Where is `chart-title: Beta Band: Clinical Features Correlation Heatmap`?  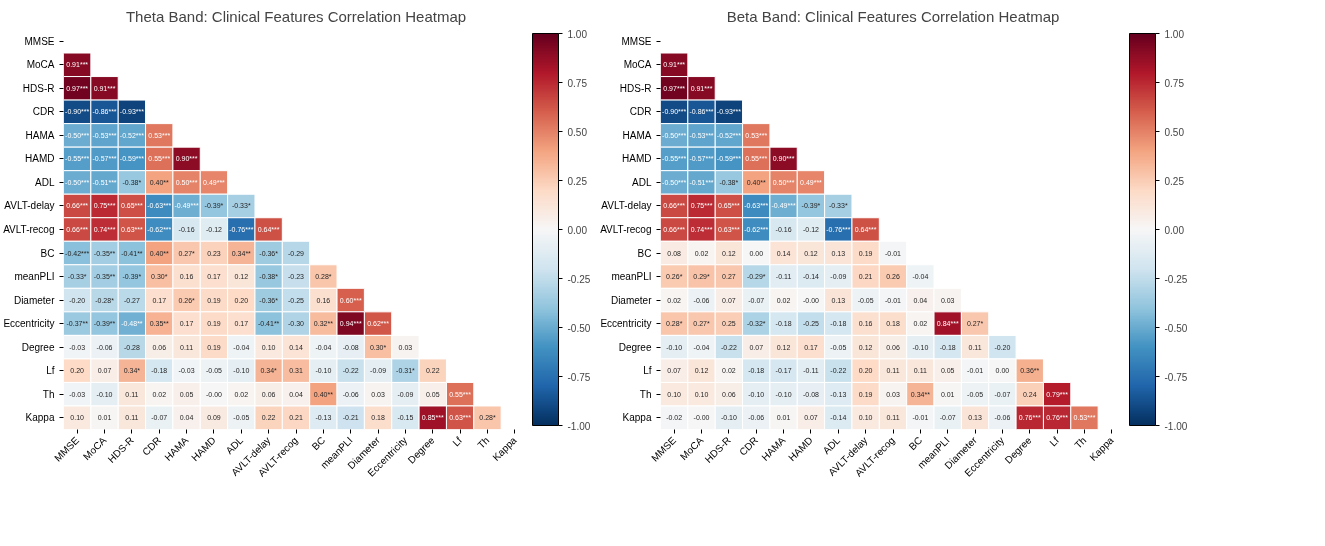 chart-title: Beta Band: Clinical Features Correlation Heatmap is located at coordinates (893, 16).